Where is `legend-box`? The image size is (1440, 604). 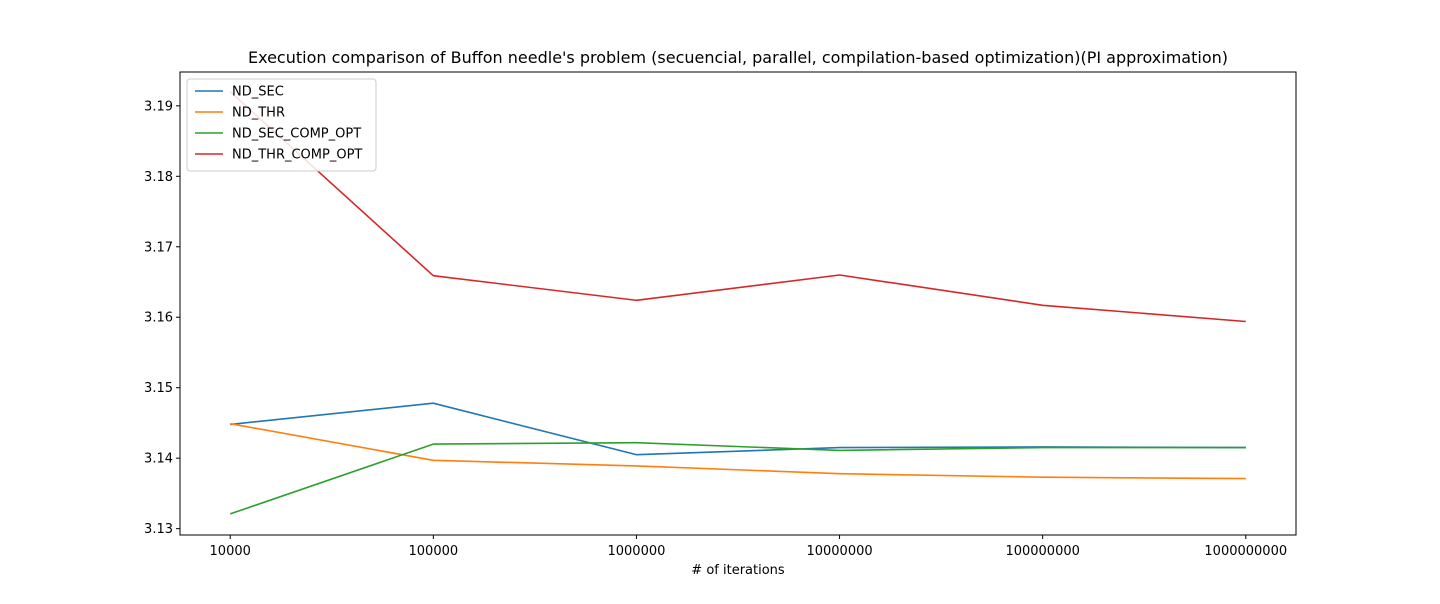 legend-box is located at coordinates (281, 125).